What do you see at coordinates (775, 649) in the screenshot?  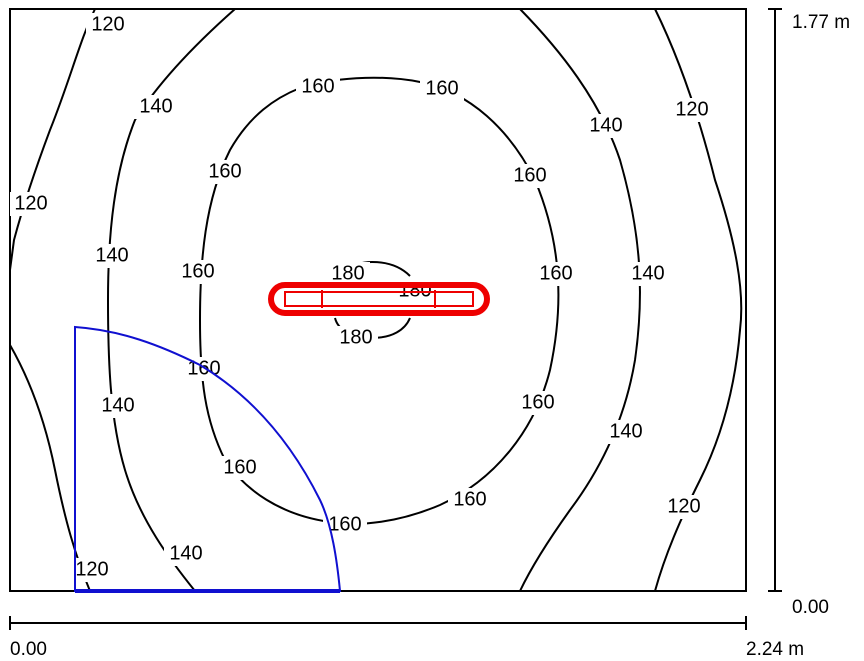 I see `width-max-label: 2.24 m` at bounding box center [775, 649].